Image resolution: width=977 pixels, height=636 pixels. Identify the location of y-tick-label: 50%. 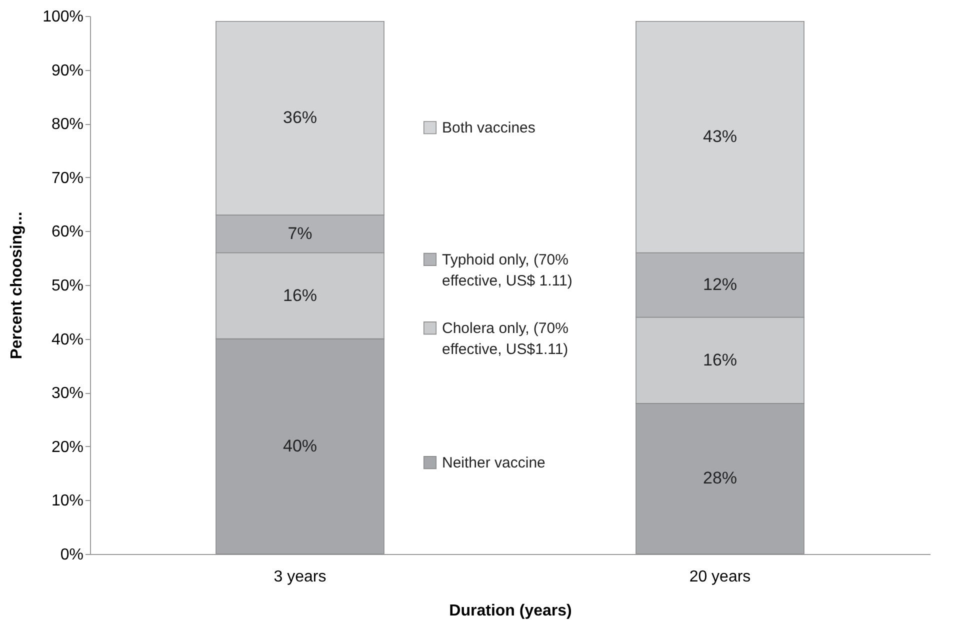
(67, 286).